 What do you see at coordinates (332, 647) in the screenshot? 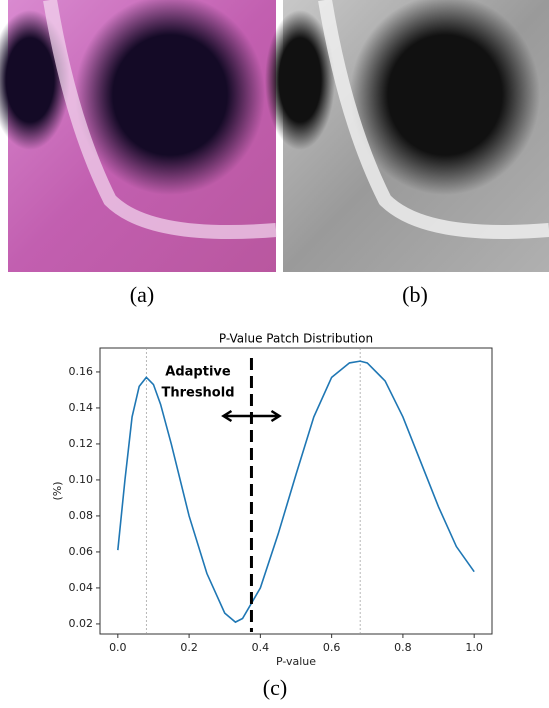
I see `x-tick-label: 0.6` at bounding box center [332, 647].